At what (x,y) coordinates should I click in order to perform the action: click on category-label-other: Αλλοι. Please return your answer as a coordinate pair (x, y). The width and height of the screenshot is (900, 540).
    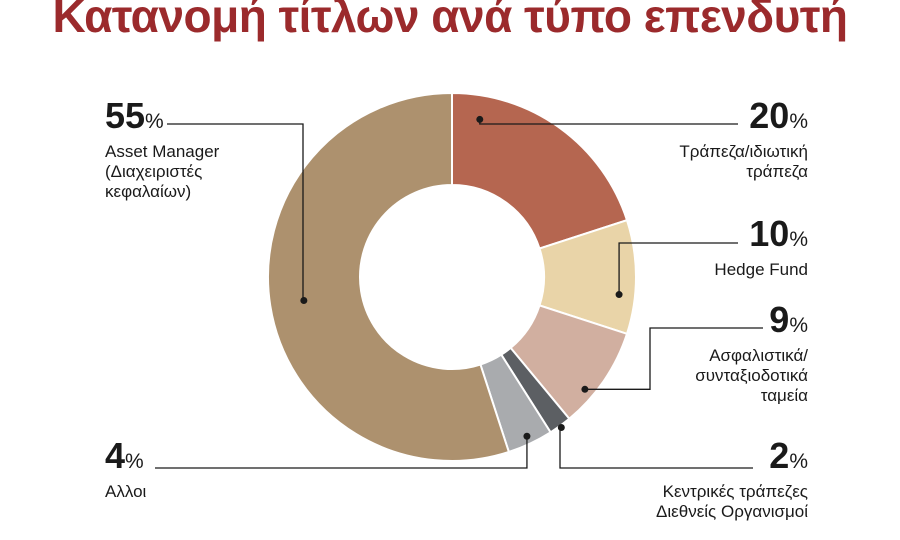
    Looking at the image, I should click on (126, 491).